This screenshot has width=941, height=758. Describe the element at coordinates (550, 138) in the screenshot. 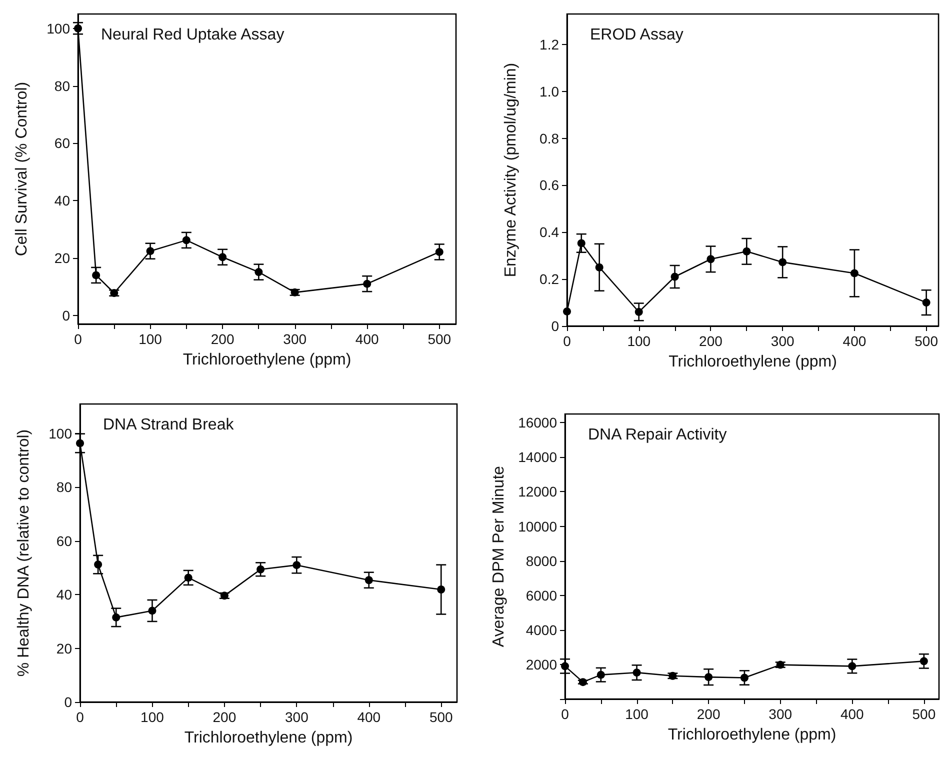

I see `y-tick-label: 0.8` at that location.